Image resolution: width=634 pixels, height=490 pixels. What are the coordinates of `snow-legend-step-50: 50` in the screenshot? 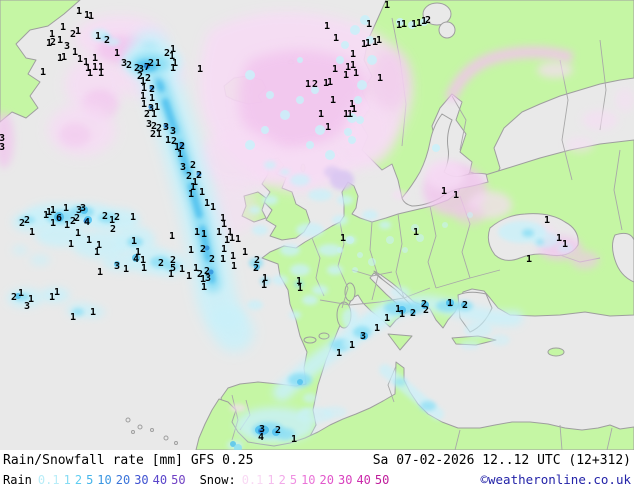 It's located at (382, 480).